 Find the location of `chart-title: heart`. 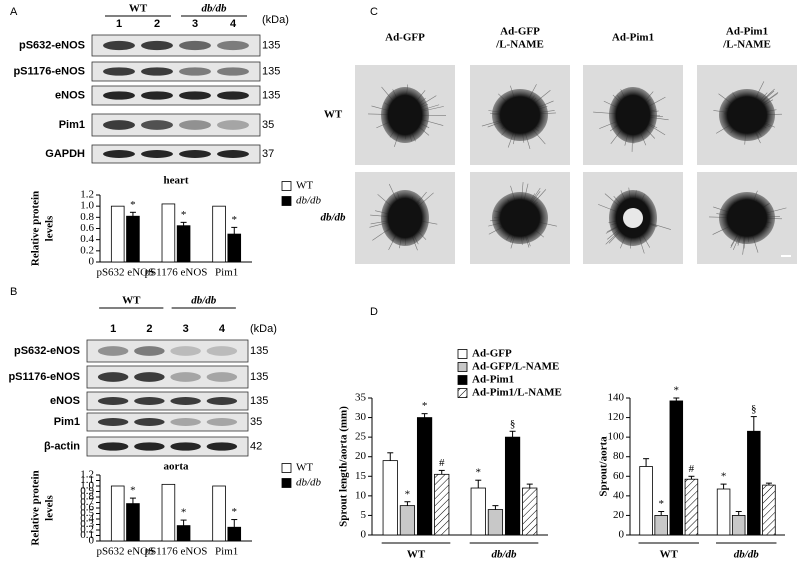

chart-title: heart is located at coordinates (175, 181).